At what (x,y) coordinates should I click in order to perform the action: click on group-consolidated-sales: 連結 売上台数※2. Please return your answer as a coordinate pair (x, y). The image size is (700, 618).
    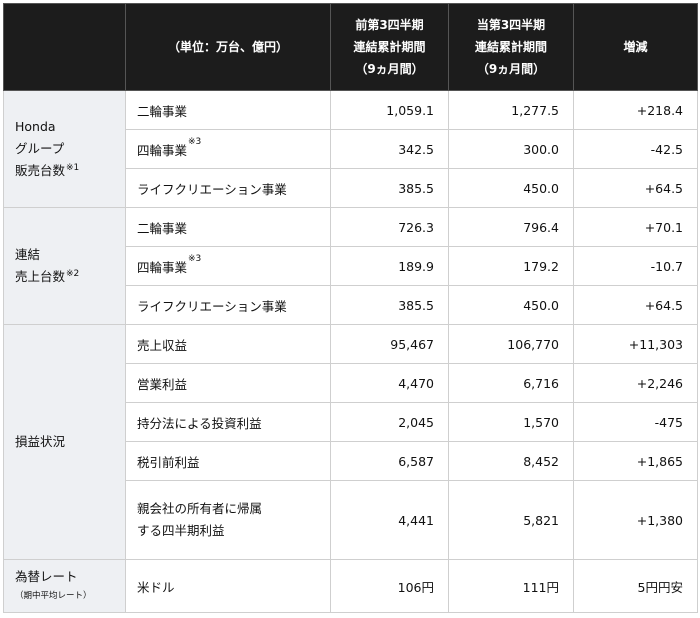
    Looking at the image, I should click on (64, 266).